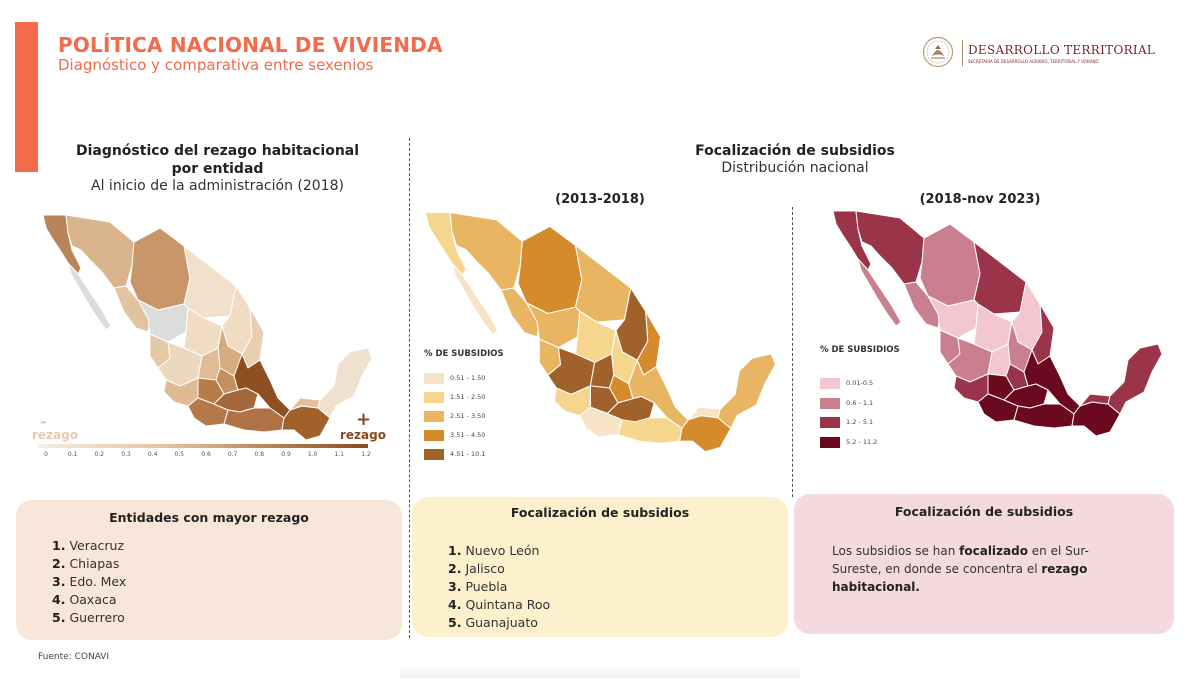  What do you see at coordinates (485, 568) in the screenshot?
I see `list-item-name: Jalisco` at bounding box center [485, 568].